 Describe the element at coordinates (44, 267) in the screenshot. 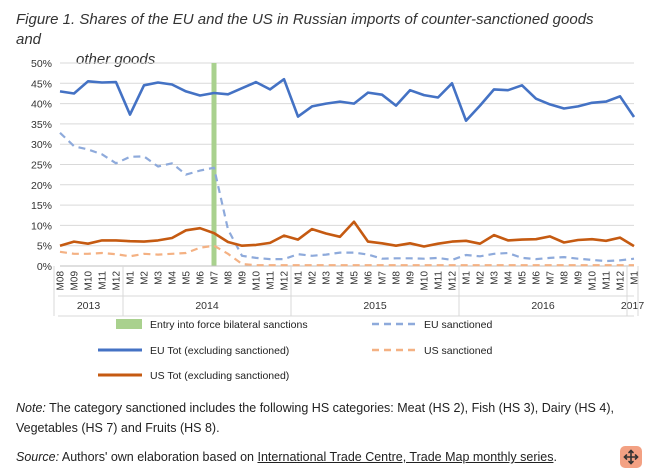

I see `y-tick-label: 0%` at that location.